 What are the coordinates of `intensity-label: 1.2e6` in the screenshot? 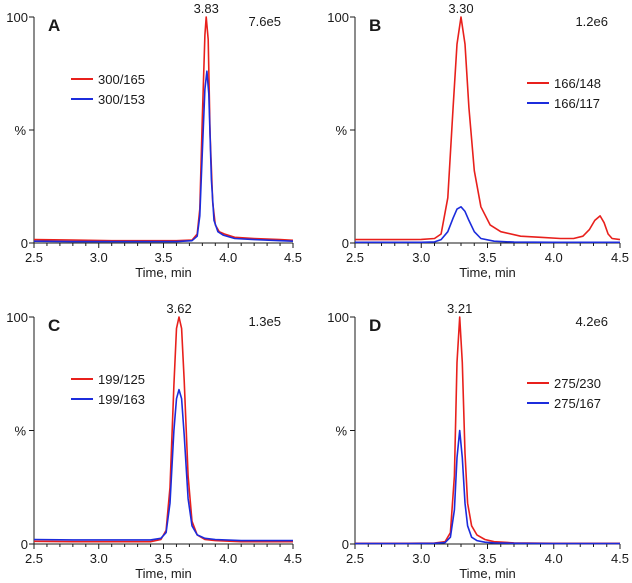 It's located at (591, 21).